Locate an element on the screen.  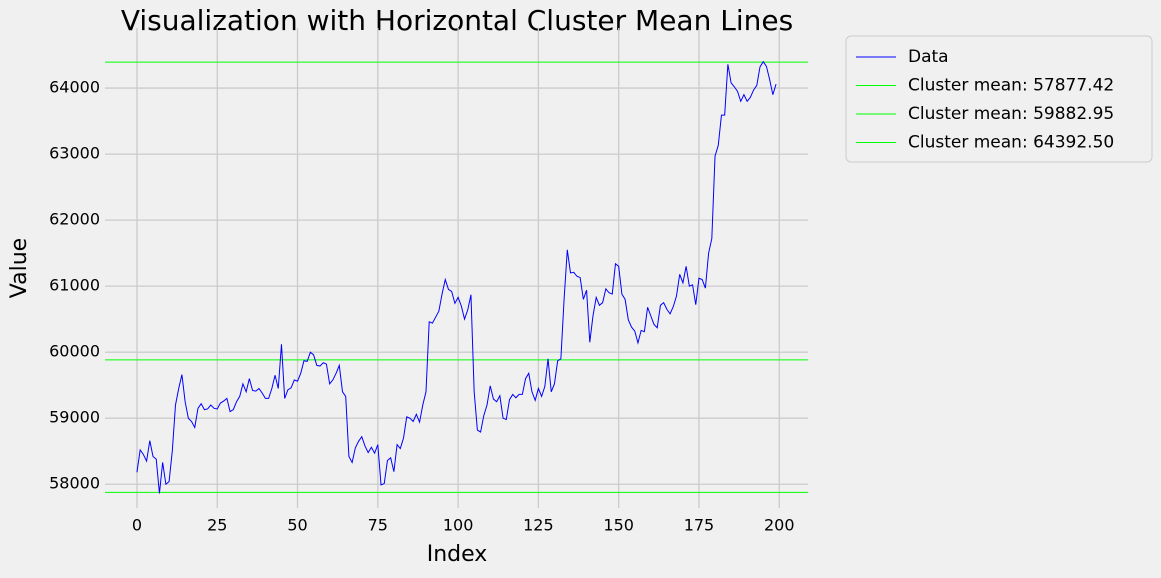
x-axis-label: Index is located at coordinates (457, 554).